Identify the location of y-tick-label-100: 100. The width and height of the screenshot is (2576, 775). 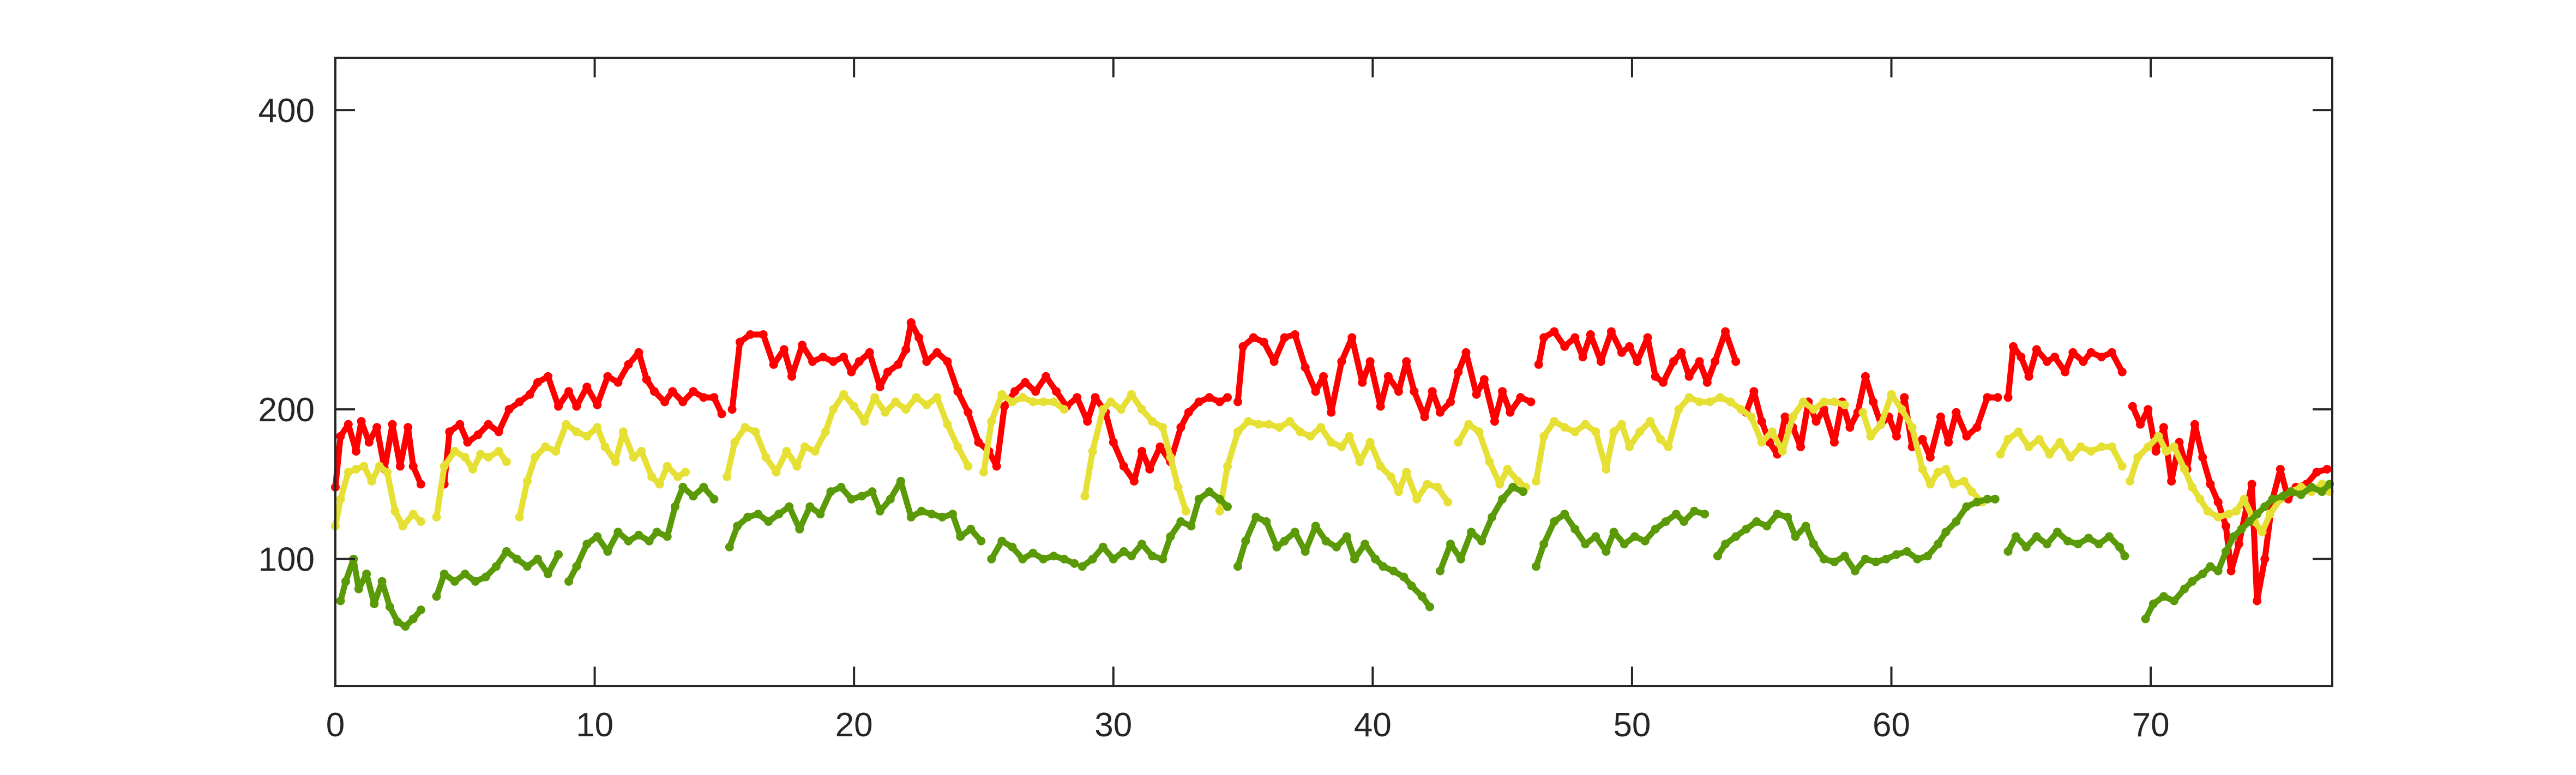
(286, 560).